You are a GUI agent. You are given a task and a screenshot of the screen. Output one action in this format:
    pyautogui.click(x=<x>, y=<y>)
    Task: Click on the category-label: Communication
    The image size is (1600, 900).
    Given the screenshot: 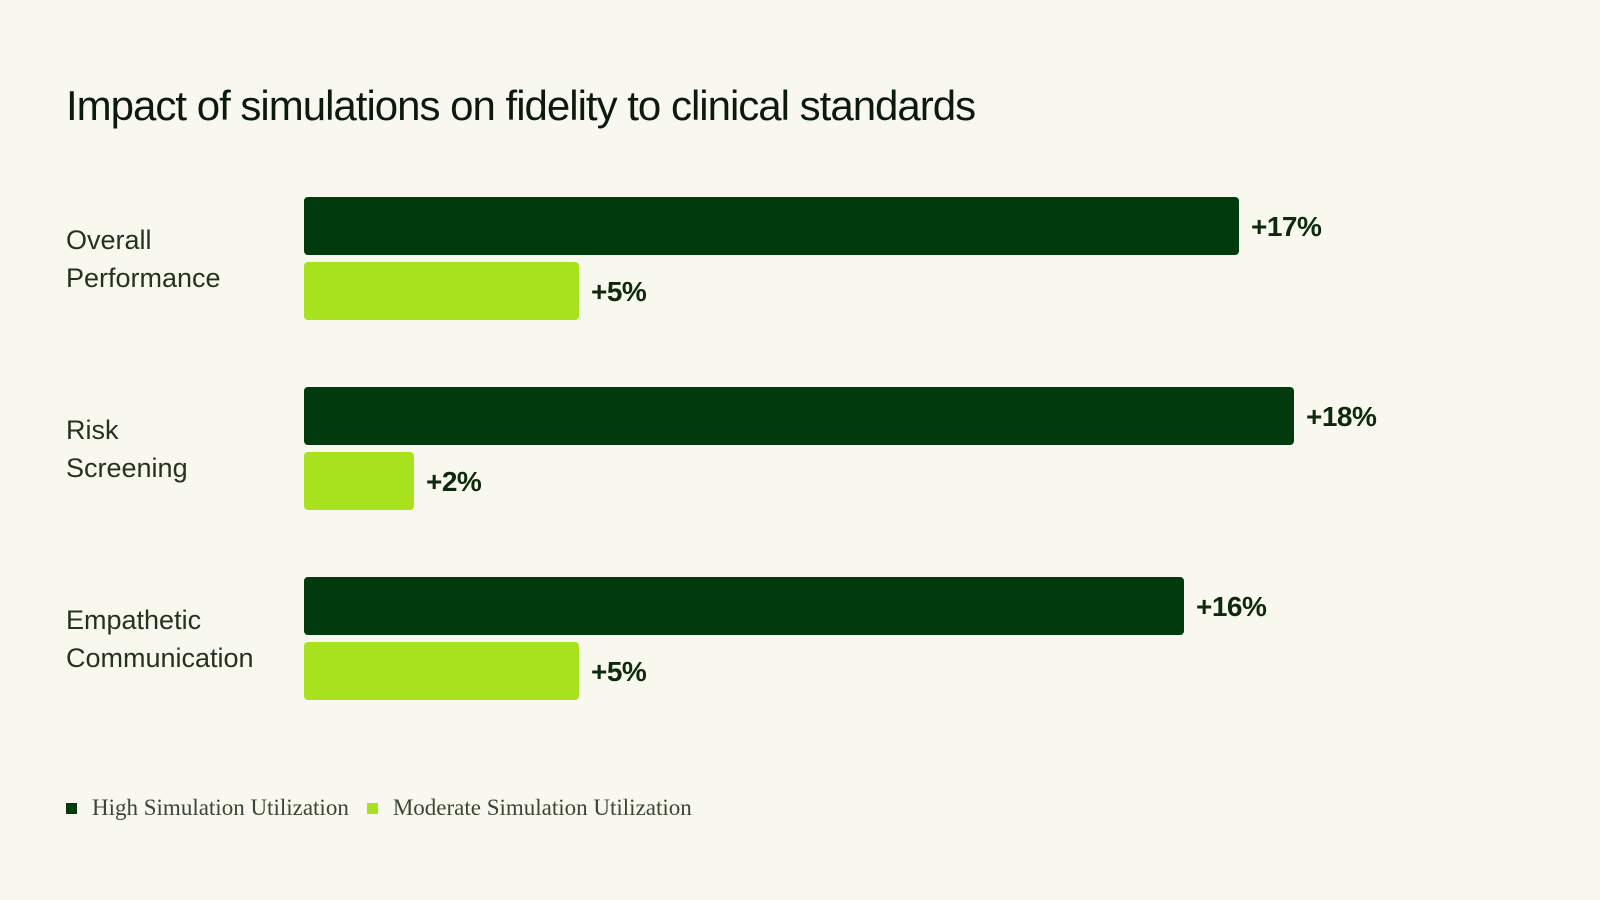 What is the action you would take?
    pyautogui.click(x=160, y=658)
    